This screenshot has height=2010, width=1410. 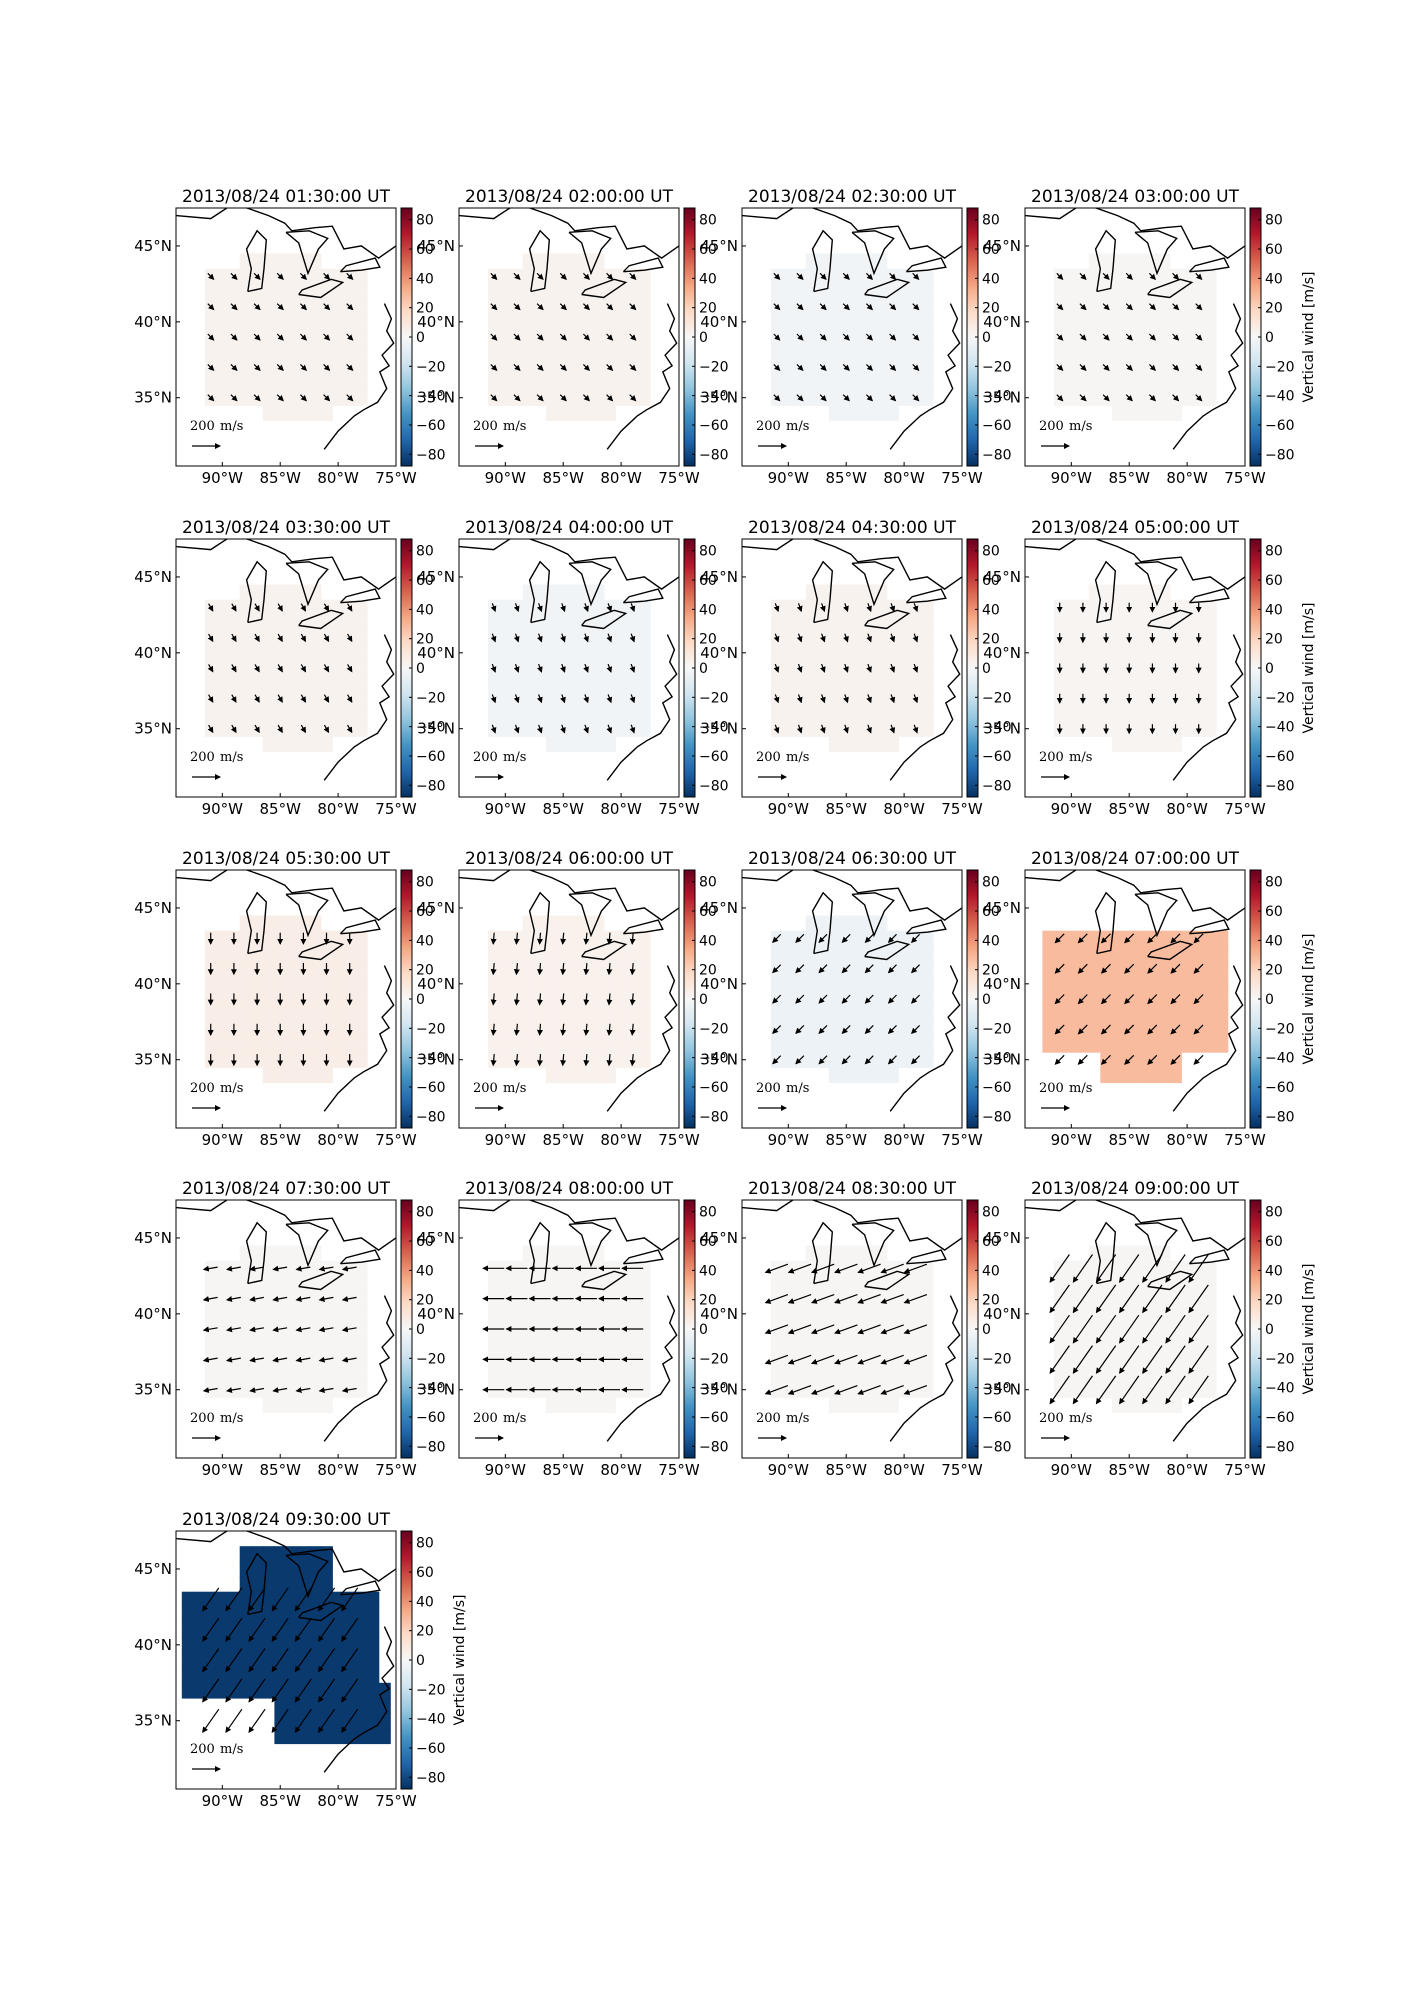 What do you see at coordinates (997, 1059) in the screenshot?
I see `colorbar-tick-label: −40` at bounding box center [997, 1059].